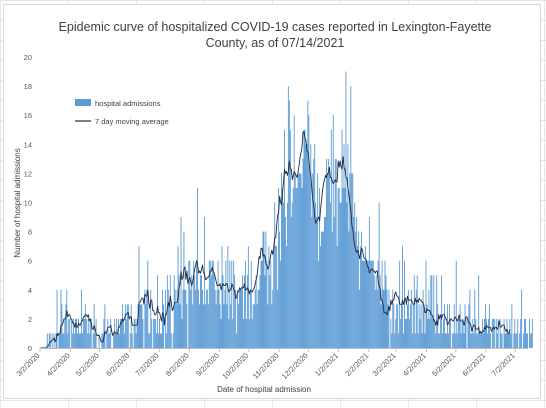 The height and width of the screenshot is (408, 546). I want to click on y-tick-label: 8, so click(30, 232).